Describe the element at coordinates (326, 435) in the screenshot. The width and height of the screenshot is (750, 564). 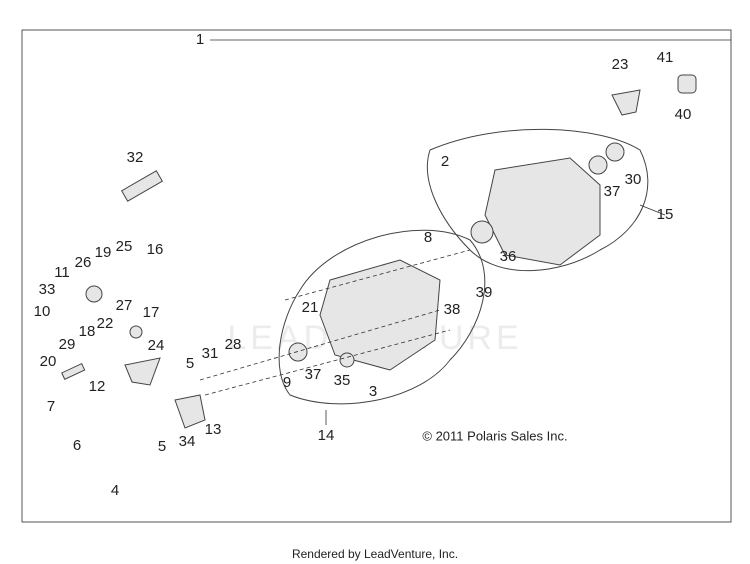
I see `callout-number: 14` at that location.